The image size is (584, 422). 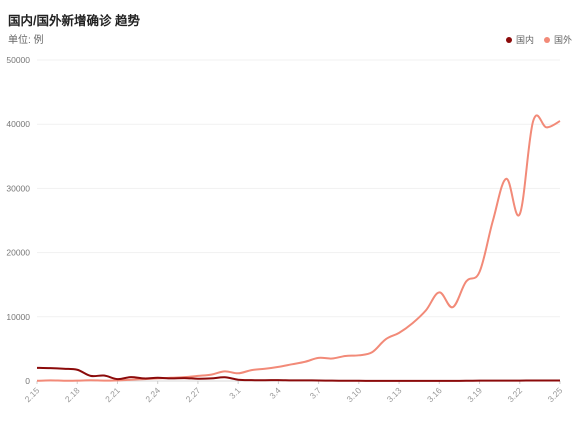 What do you see at coordinates (474, 394) in the screenshot?
I see `x-tick-label: 3.19` at bounding box center [474, 394].